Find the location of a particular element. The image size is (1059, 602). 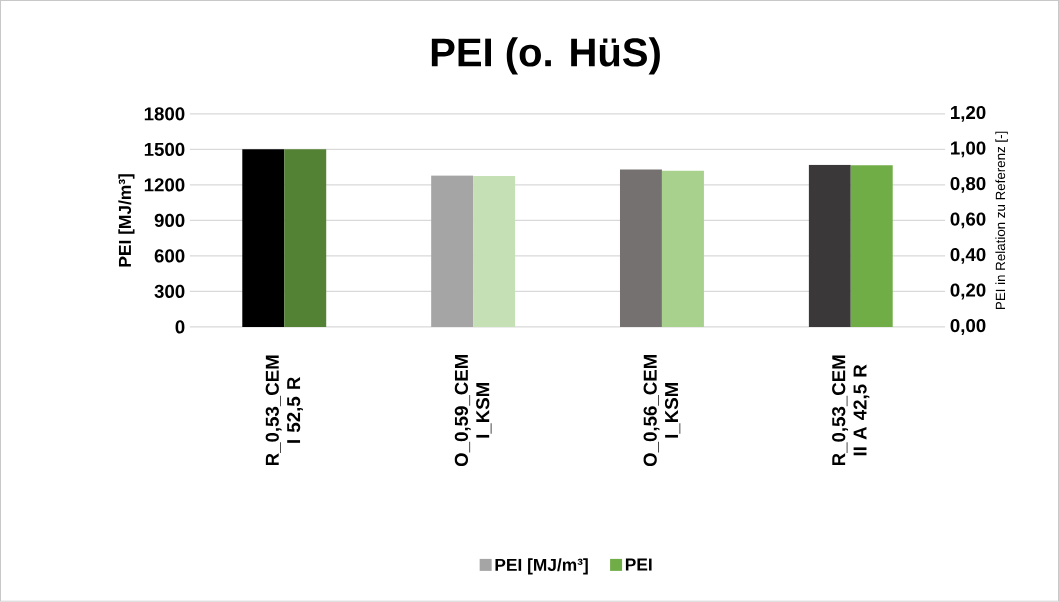

chart-title: PEI (o. HüS) is located at coordinates (545, 56).